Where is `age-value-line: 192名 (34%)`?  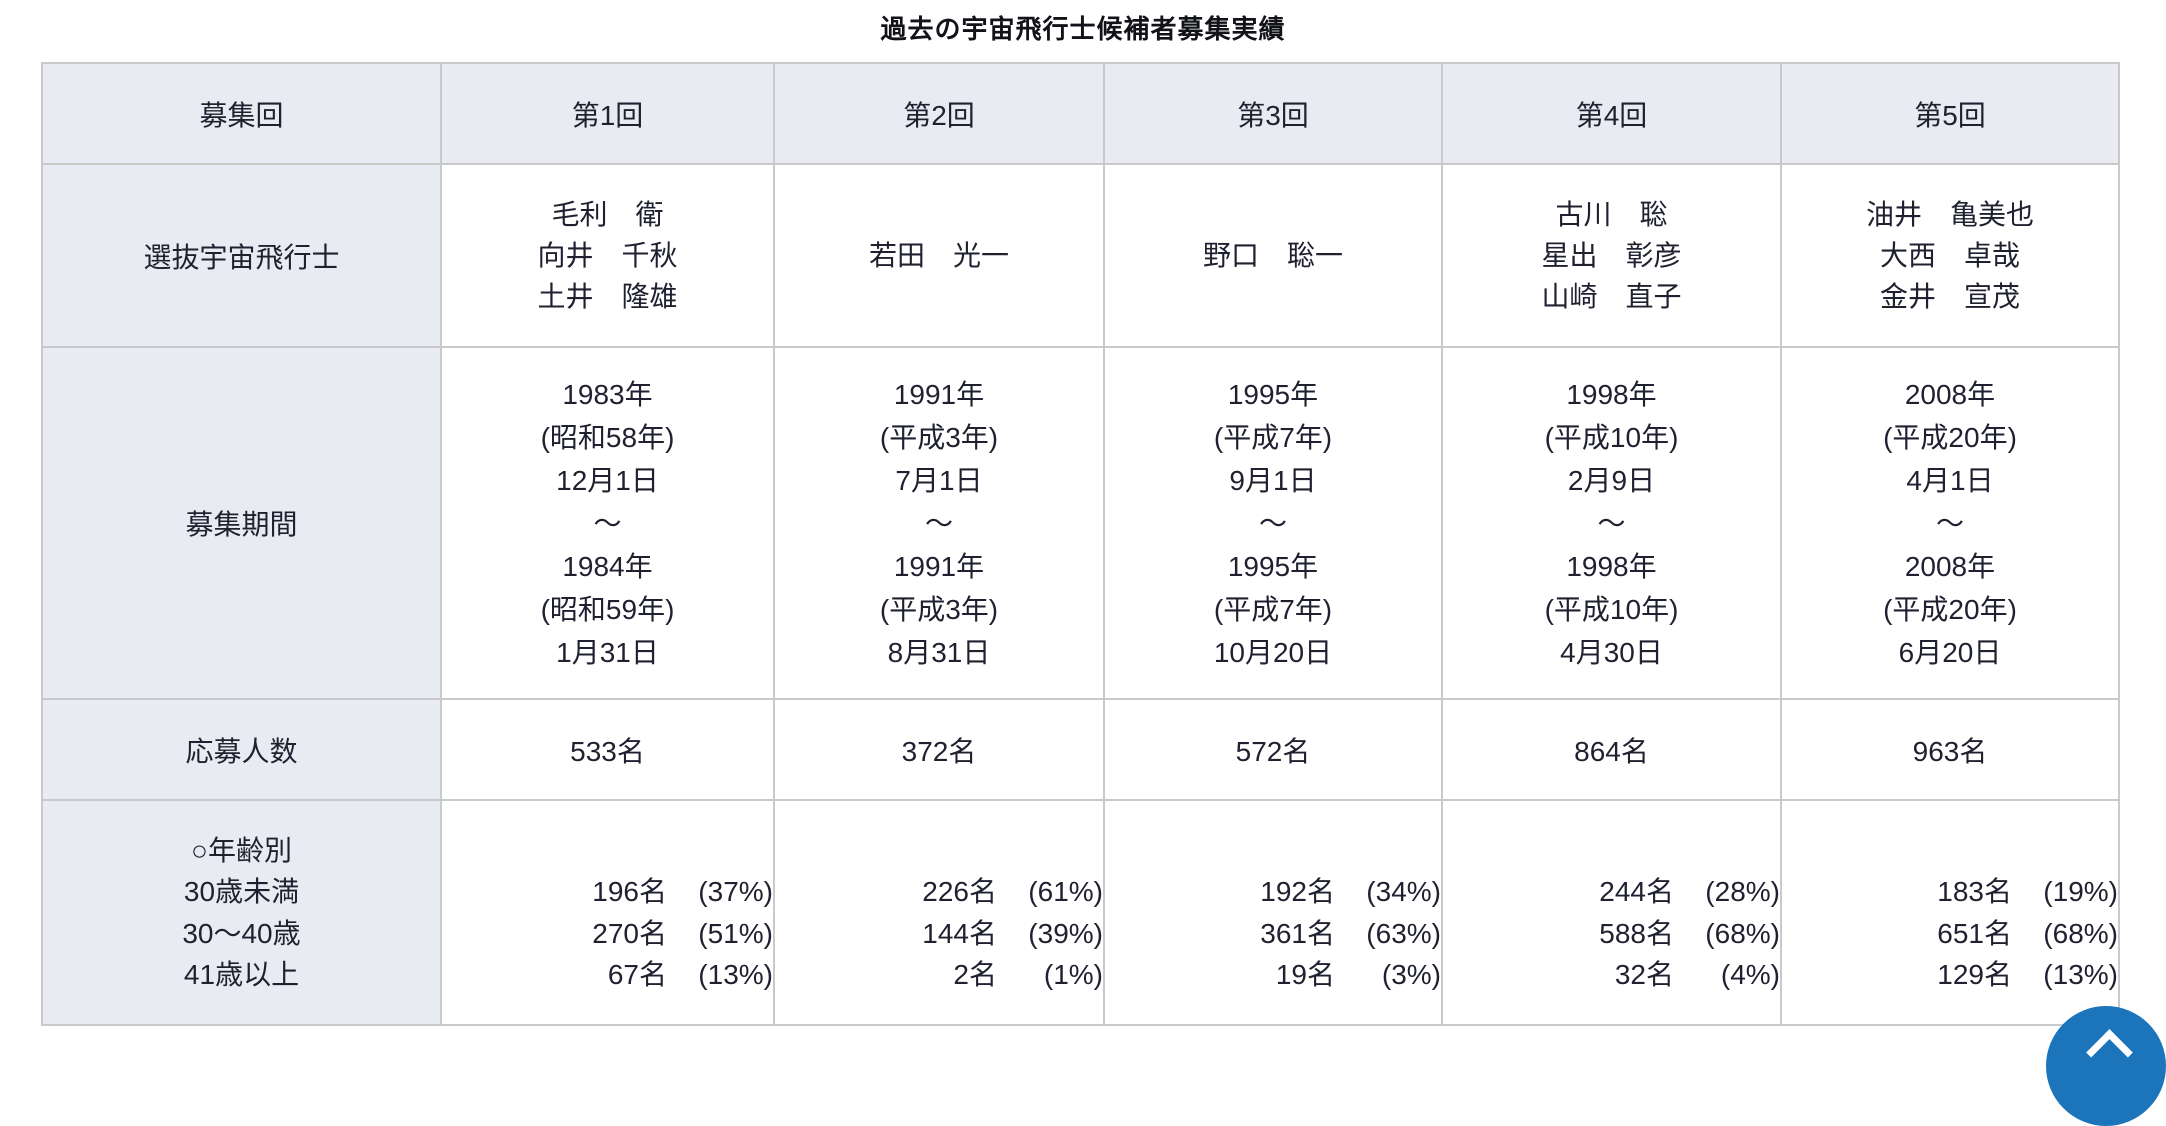
age-value-line: 192名 (34%) is located at coordinates (1273, 892).